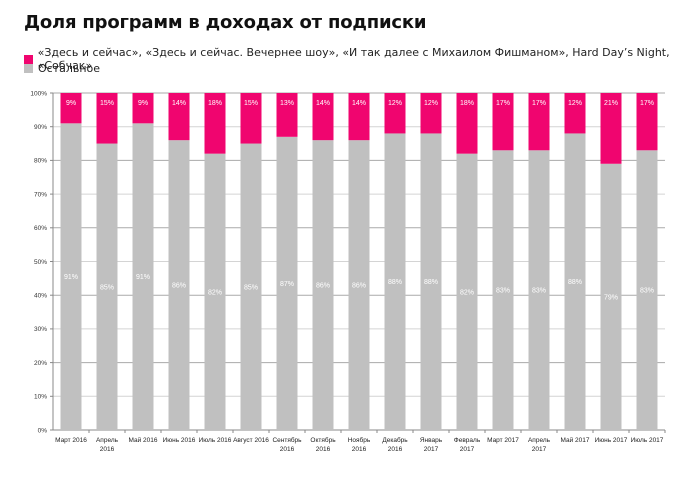  I want to click on x-tick-label: Январь, so click(431, 440).